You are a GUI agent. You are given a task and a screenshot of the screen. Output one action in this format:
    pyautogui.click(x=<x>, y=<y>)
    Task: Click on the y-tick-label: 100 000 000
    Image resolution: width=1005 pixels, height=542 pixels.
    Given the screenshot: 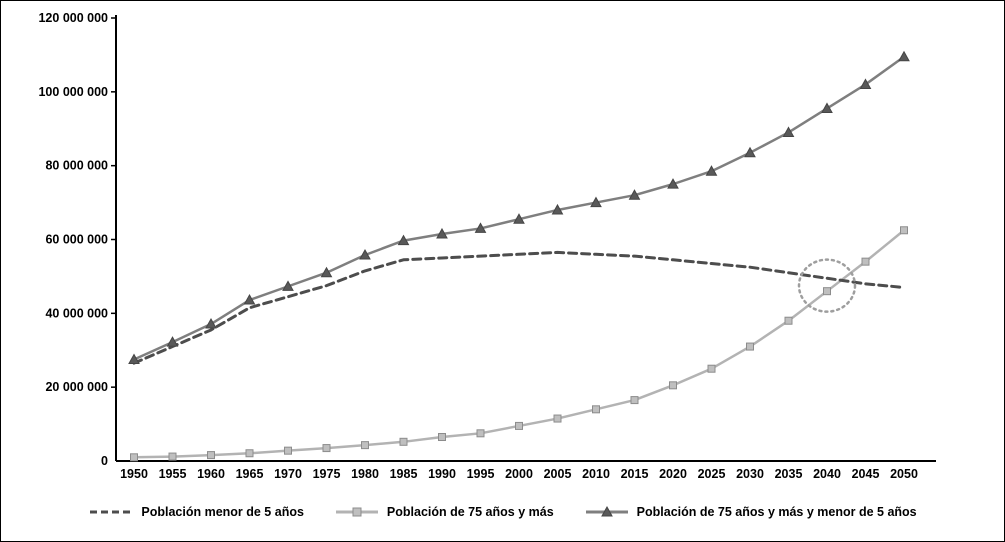 What is the action you would take?
    pyautogui.click(x=73, y=92)
    